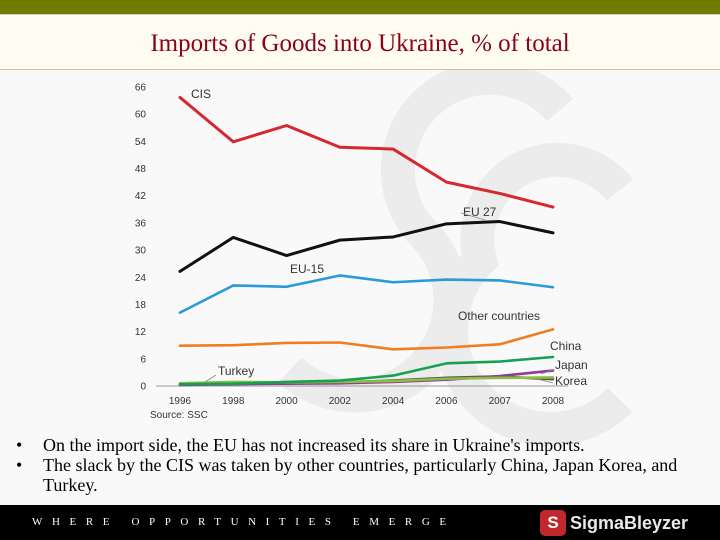 The image size is (720, 540). What do you see at coordinates (366, 370) in the screenshot?
I see `series-line-china` at bounding box center [366, 370].